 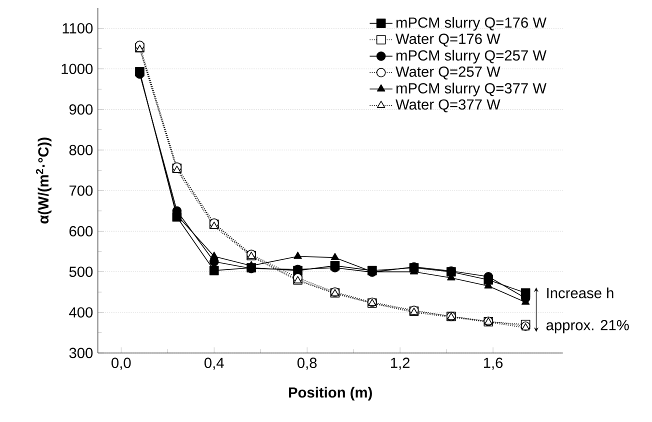 I want to click on y-tick-label: 1000, so click(x=77, y=69).